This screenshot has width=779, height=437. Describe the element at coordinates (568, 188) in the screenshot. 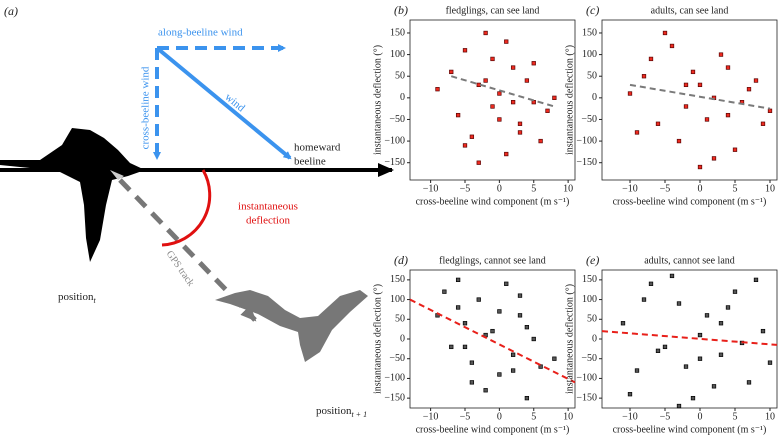

I see `x-tick-label: 10` at that location.